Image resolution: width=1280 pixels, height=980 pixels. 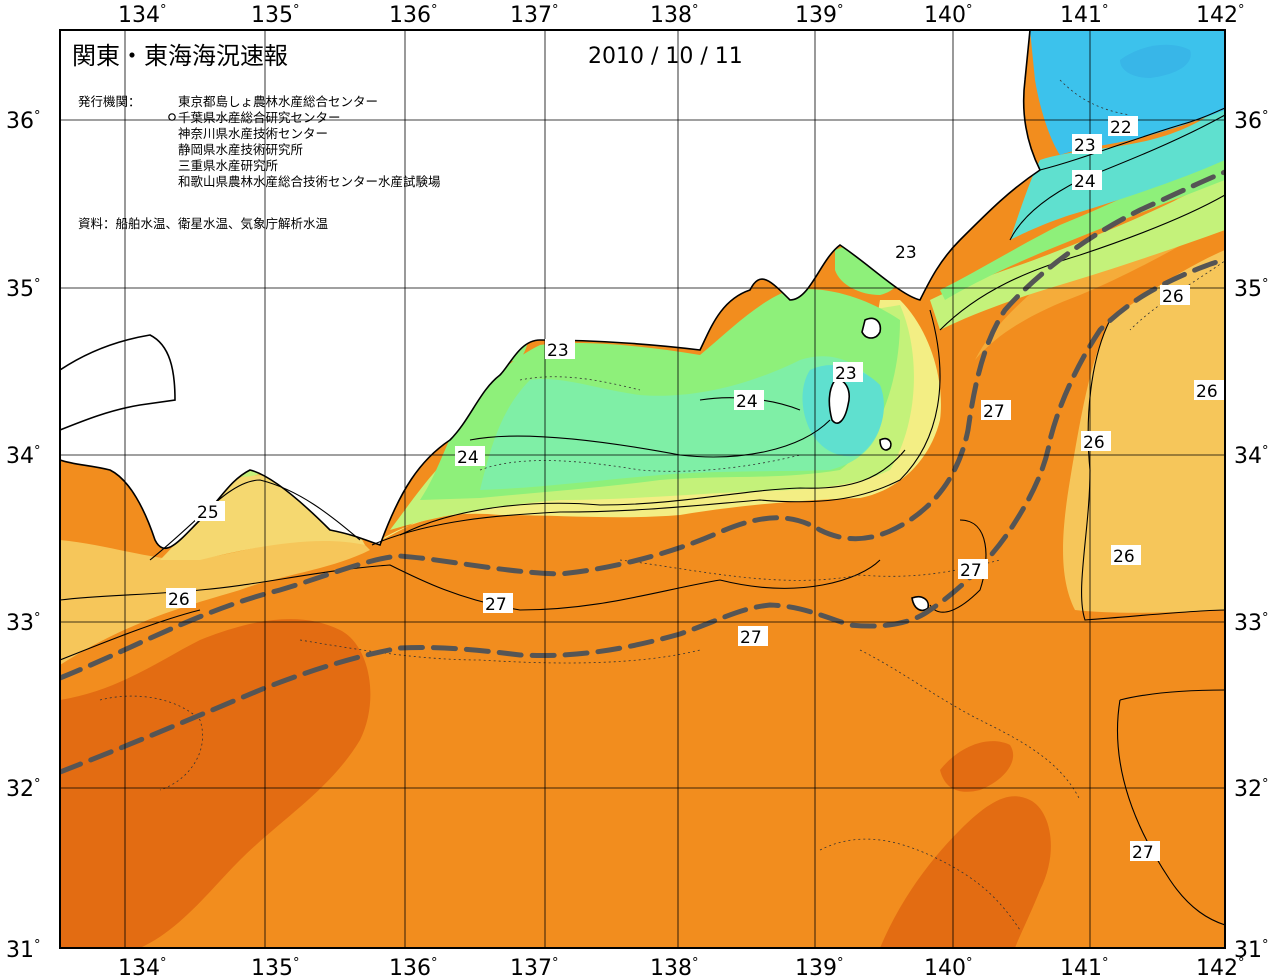 What do you see at coordinates (259, 117) in the screenshot?
I see `issuer-org: 千葉県水産総合研究センター` at bounding box center [259, 117].